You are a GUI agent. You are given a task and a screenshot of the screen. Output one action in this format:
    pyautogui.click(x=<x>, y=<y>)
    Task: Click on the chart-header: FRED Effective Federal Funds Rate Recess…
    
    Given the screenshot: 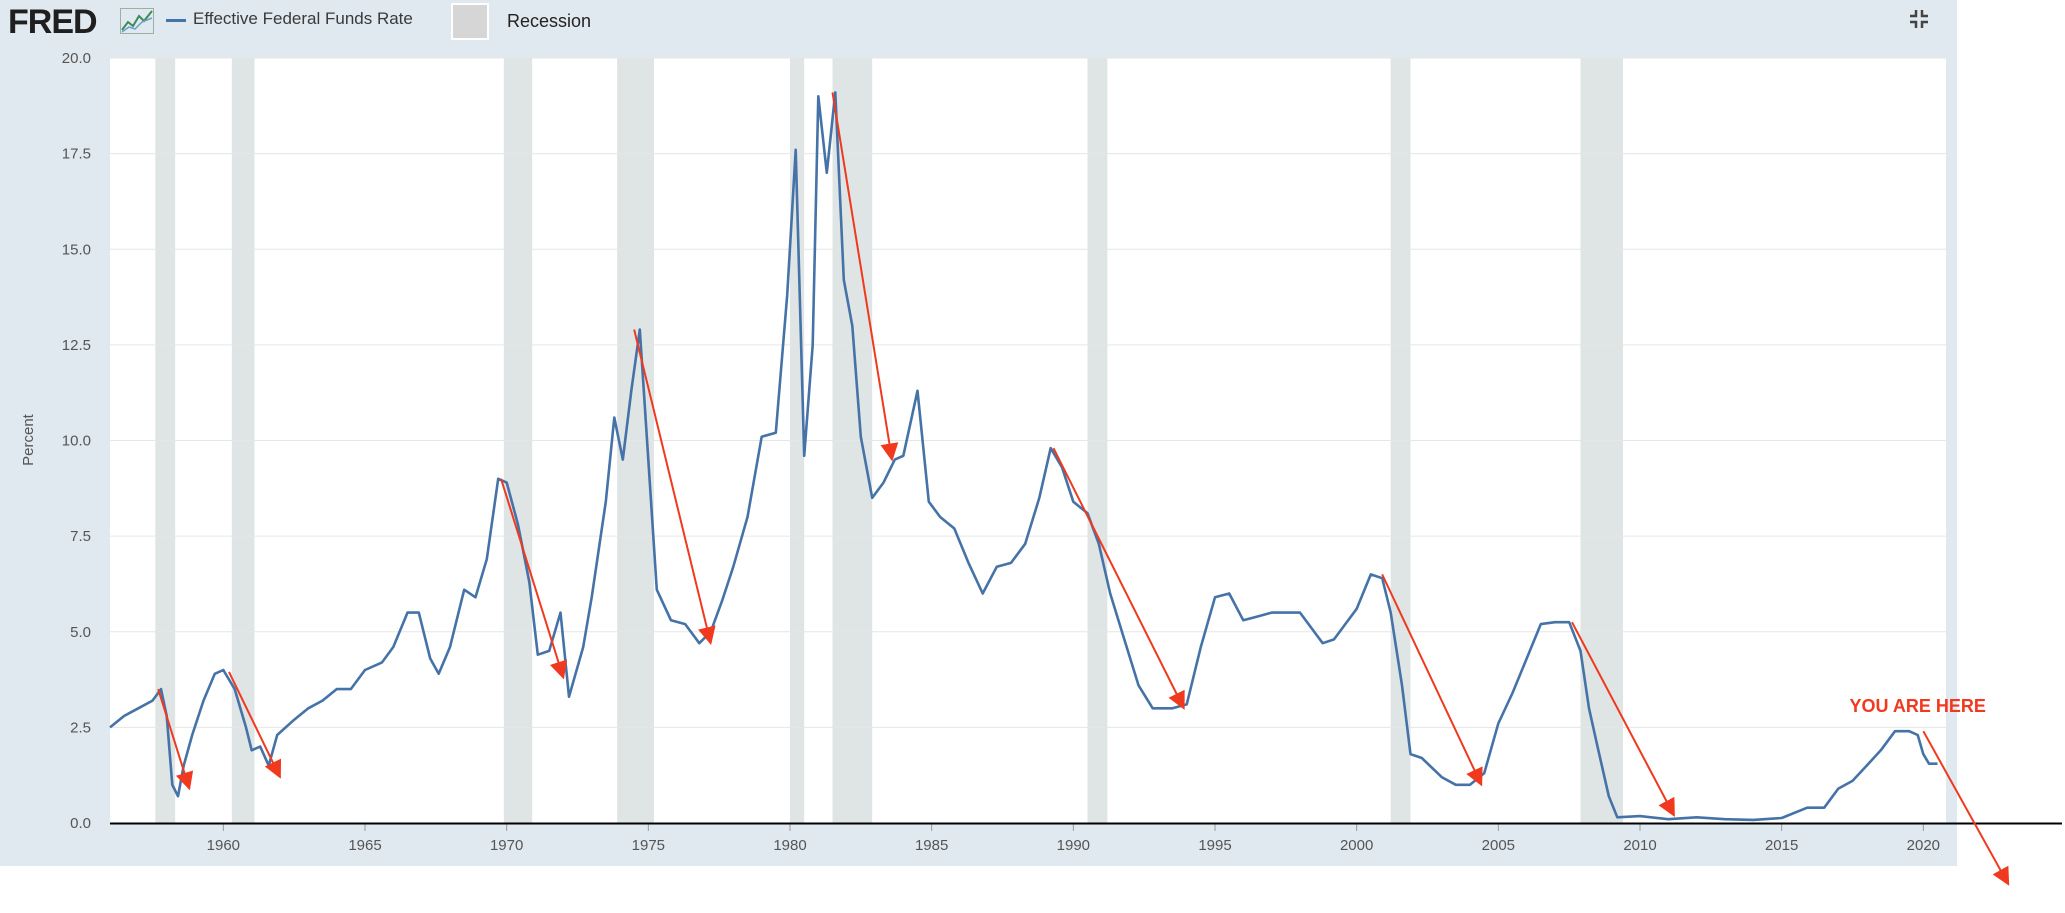 What is the action you would take?
    pyautogui.click(x=978, y=22)
    